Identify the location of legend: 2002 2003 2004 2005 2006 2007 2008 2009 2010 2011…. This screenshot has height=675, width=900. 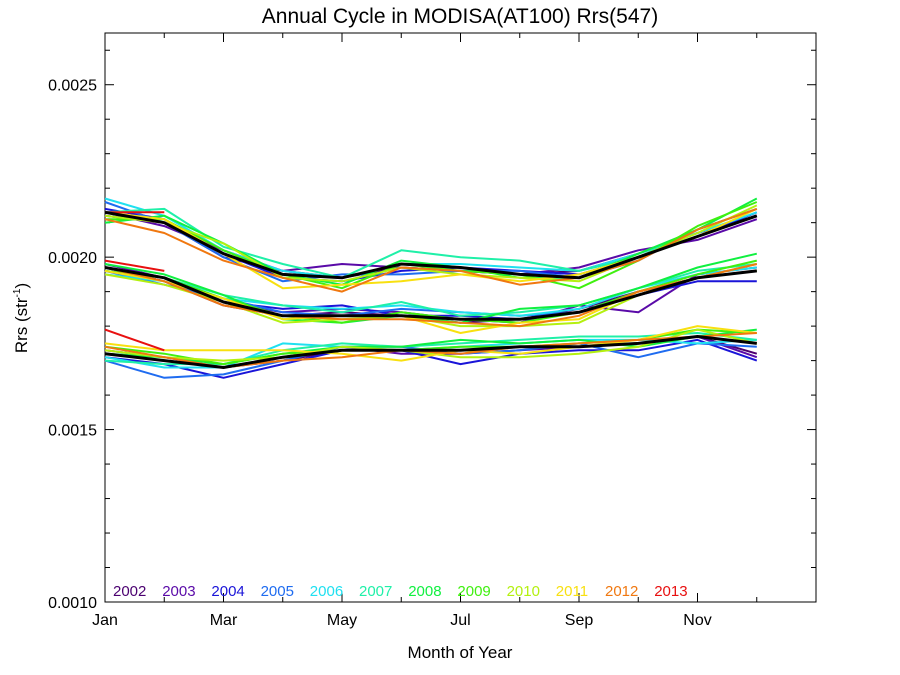
(400, 591).